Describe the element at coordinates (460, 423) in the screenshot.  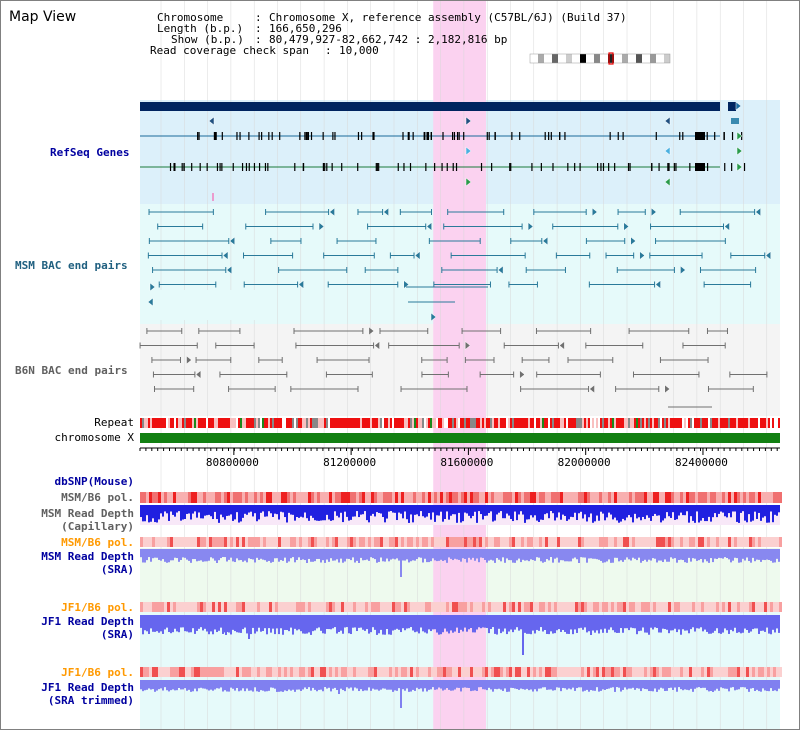
I see `repeat-track` at that location.